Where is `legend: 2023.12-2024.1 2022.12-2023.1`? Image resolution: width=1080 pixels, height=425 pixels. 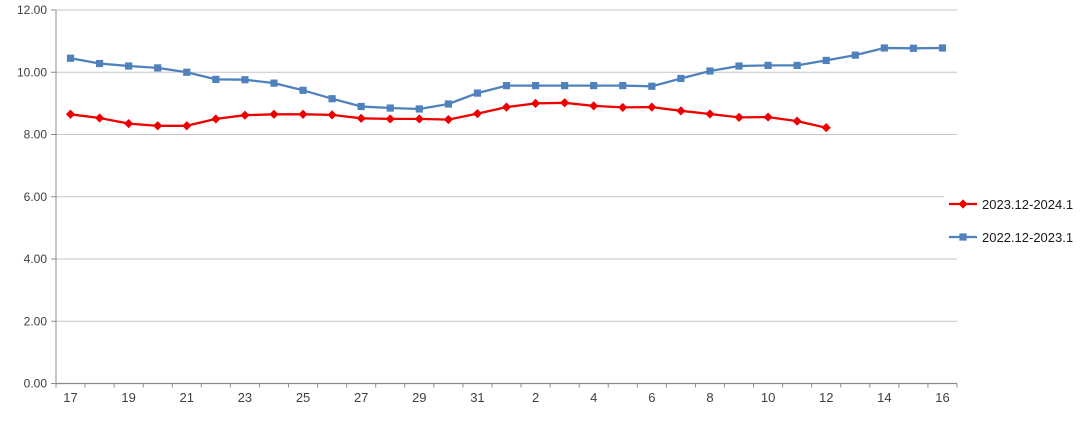 legend: 2023.12-2024.1 2022.12-2023.1 is located at coordinates (1011, 220).